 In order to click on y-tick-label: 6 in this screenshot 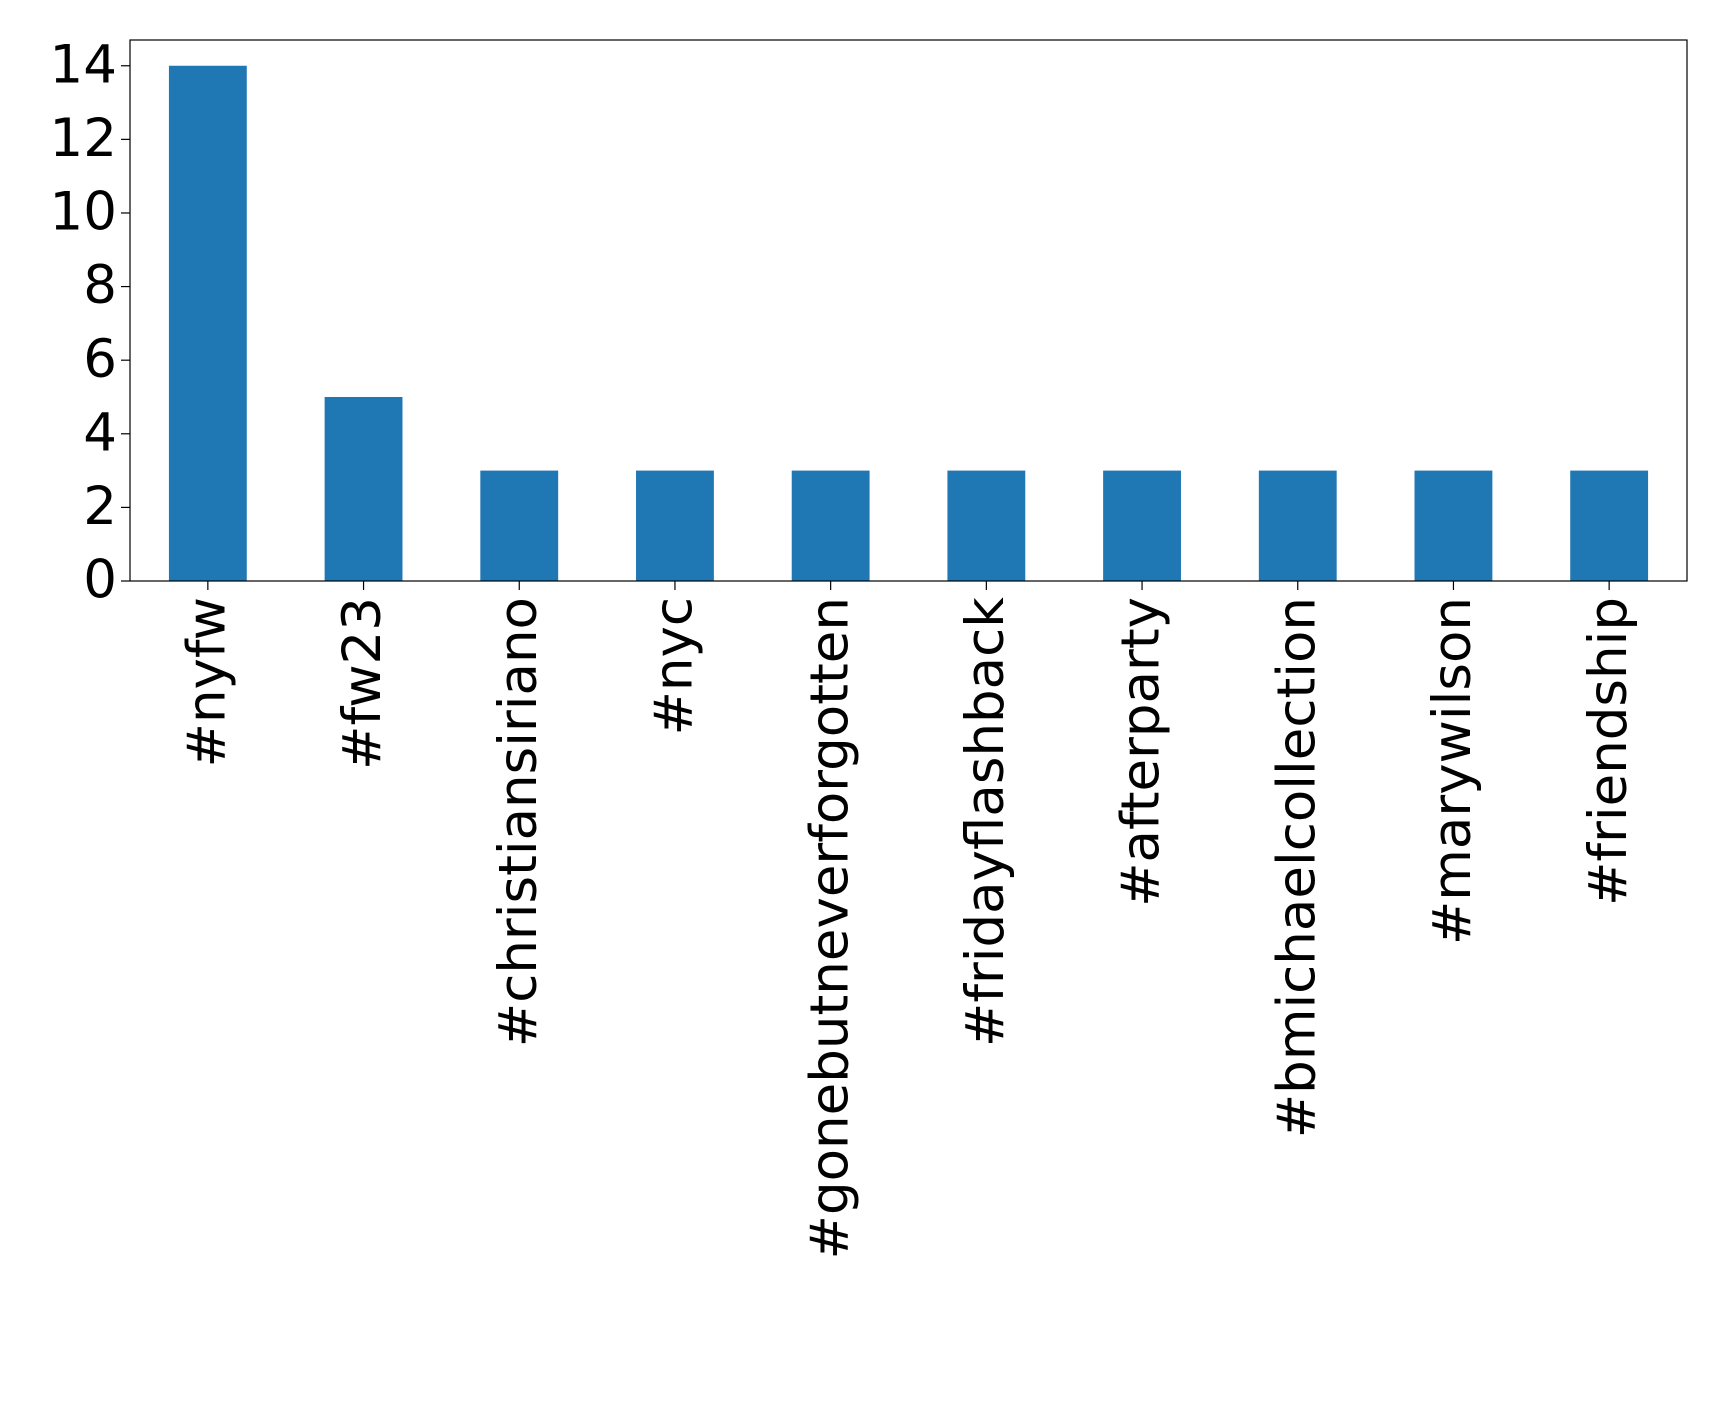, I will do `click(100, 359)`.